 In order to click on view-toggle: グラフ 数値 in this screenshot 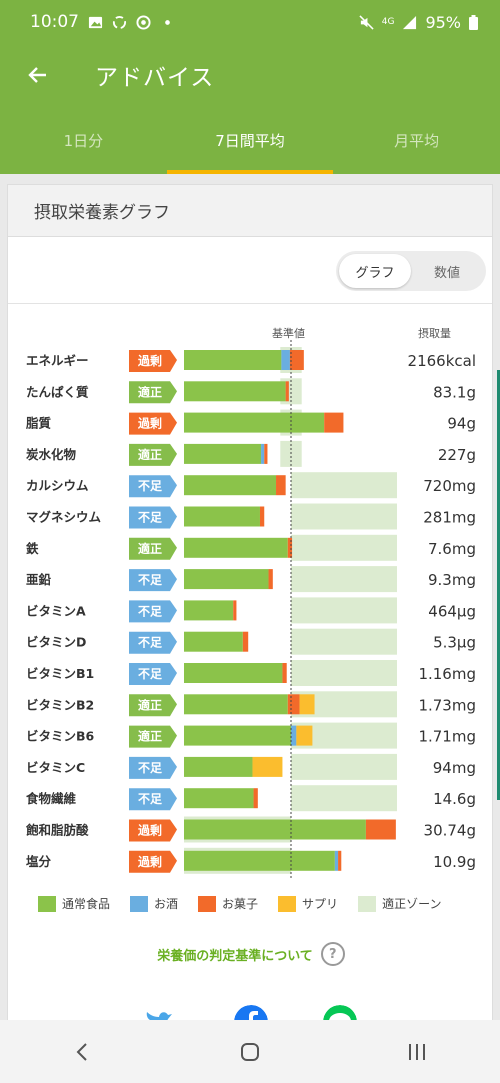, I will do `click(411, 271)`.